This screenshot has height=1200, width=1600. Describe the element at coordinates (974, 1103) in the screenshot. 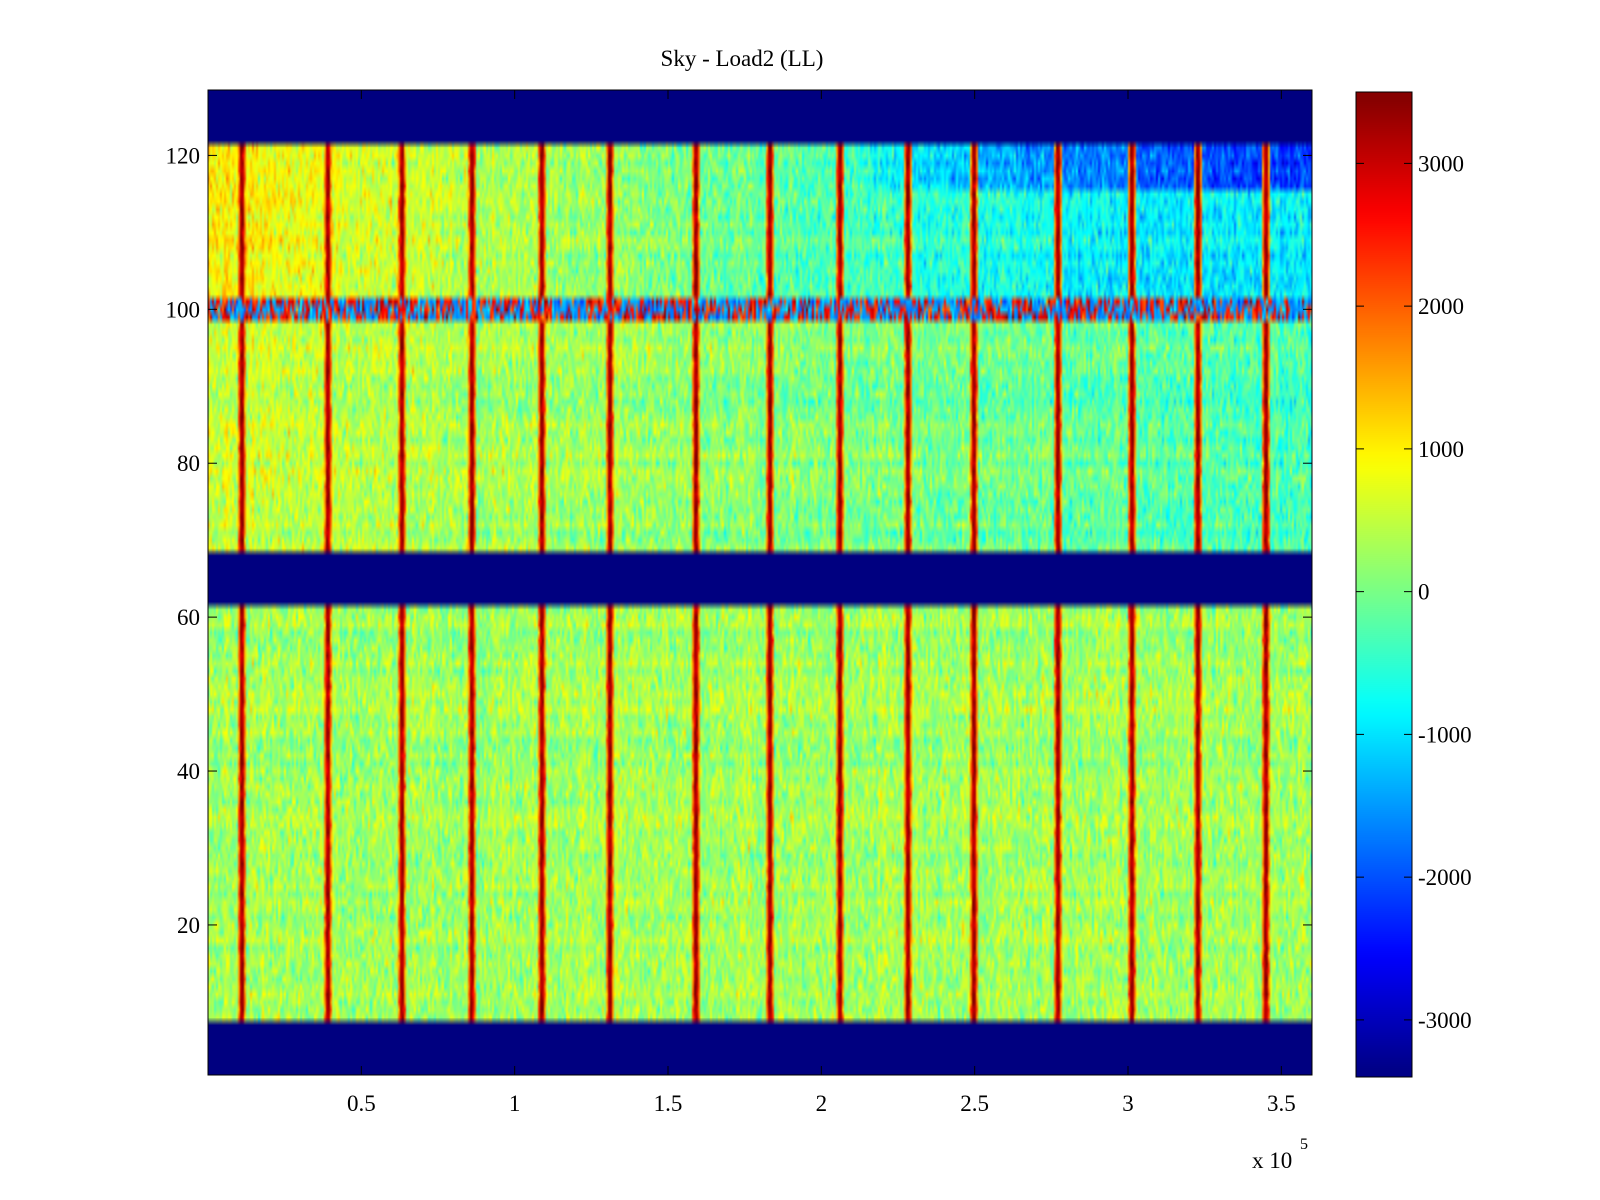

I see `x-tick-label: 2.5` at that location.